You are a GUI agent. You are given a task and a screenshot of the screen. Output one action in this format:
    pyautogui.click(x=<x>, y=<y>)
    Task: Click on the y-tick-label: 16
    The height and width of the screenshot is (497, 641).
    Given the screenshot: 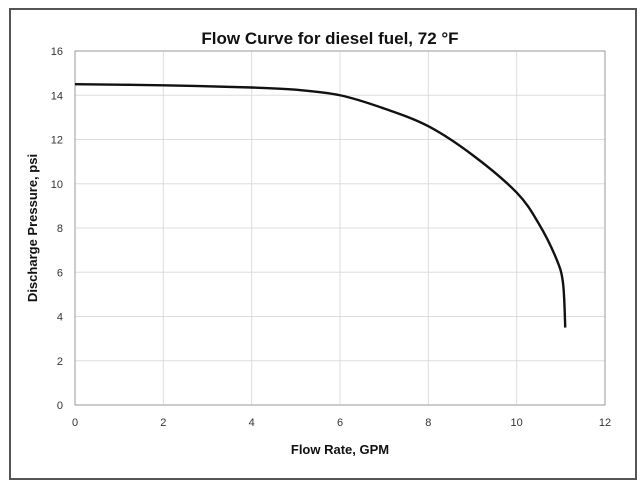 What is the action you would take?
    pyautogui.click(x=57, y=52)
    